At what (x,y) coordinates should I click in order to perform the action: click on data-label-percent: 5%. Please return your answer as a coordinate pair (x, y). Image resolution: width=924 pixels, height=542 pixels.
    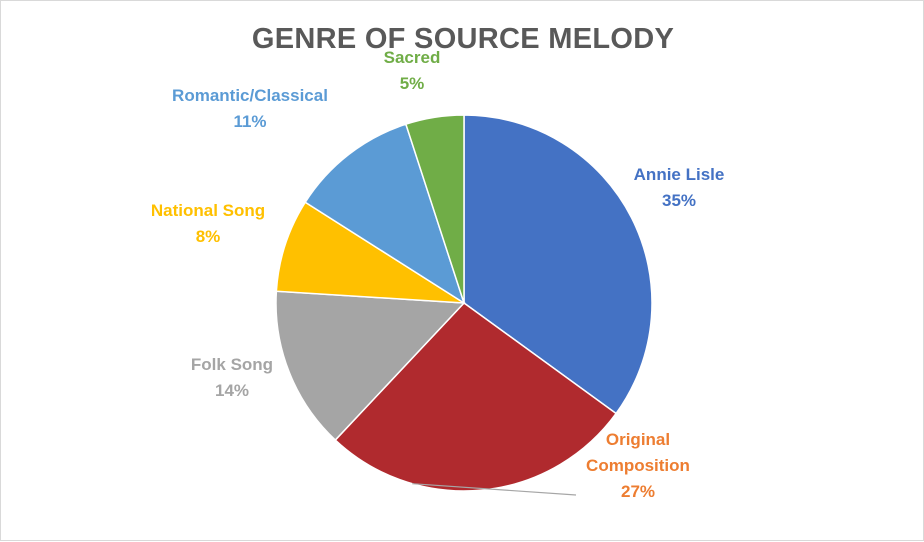
    Looking at the image, I should click on (412, 83).